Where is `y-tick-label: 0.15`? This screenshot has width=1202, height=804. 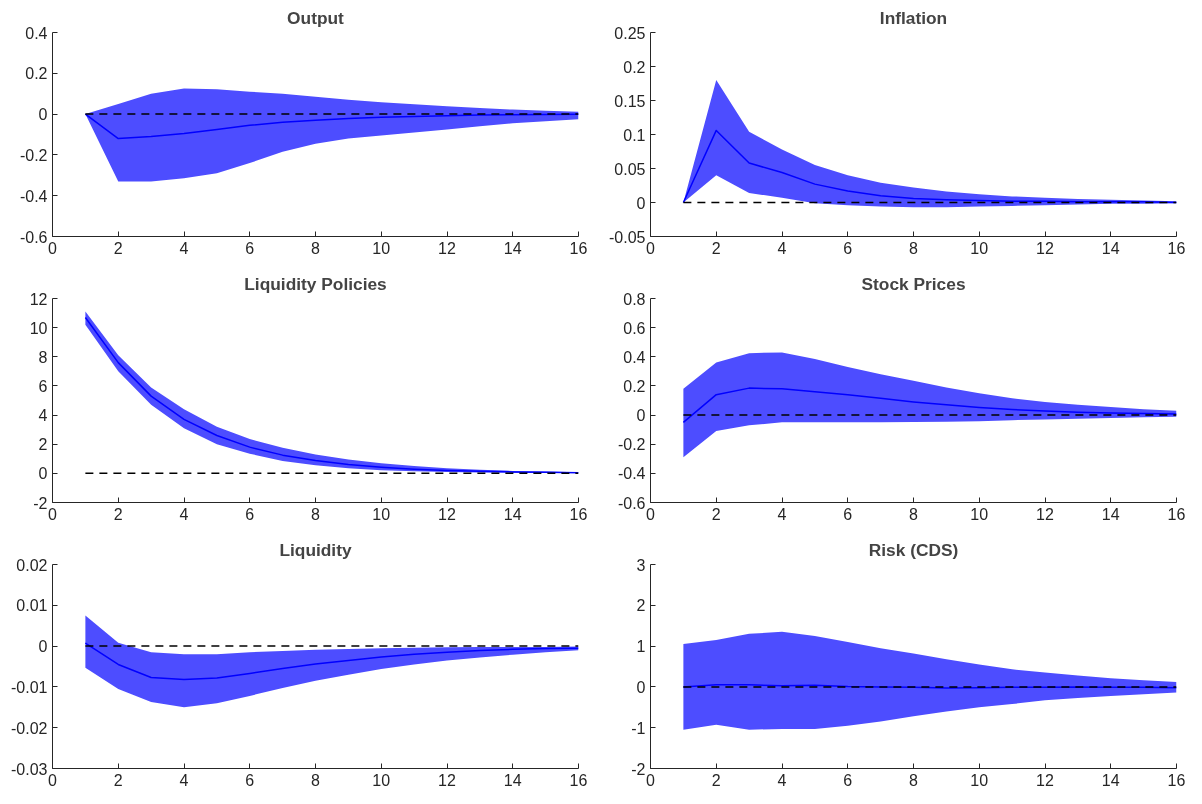 y-tick-label: 0.15 is located at coordinates (630, 101).